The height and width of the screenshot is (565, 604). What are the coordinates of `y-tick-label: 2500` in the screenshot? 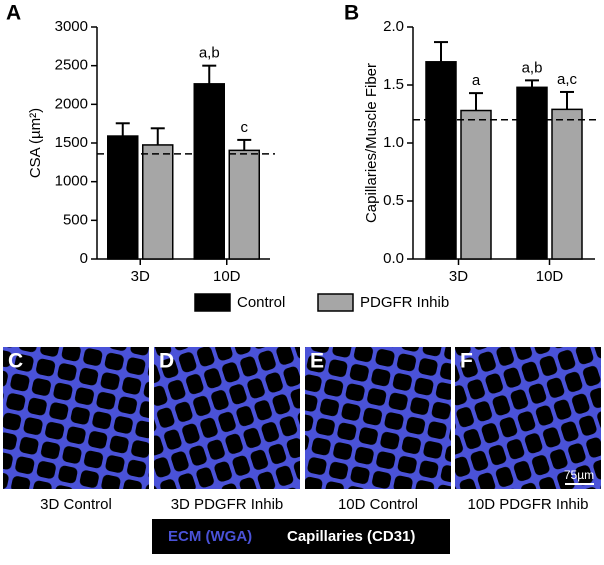 It's located at (71, 65).